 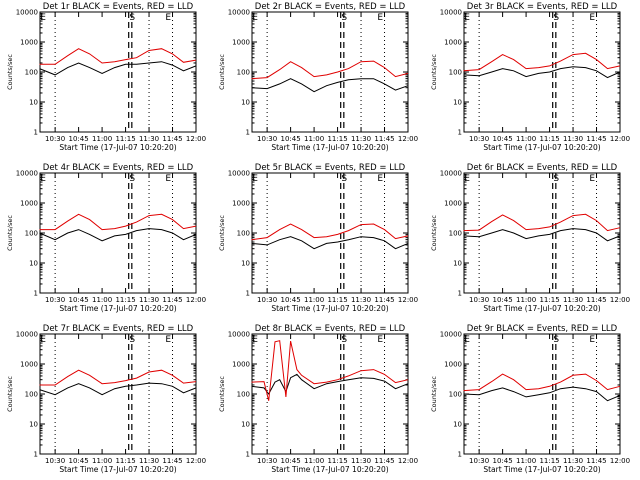 I want to click on plot-title-1: Det 1r BLACK = Events, RED = LLD, so click(x=118, y=7).